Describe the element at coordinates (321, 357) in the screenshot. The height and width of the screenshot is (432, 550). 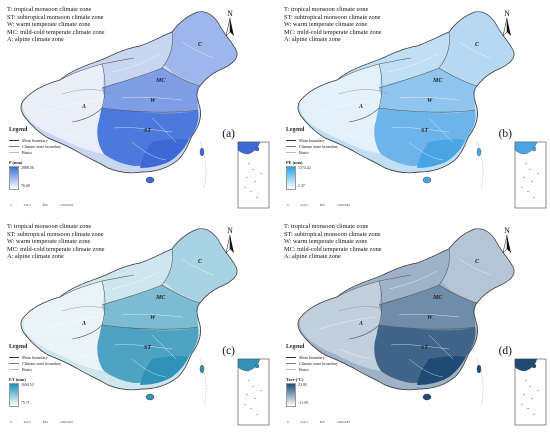
I see `legend-item: Main boundary` at that location.